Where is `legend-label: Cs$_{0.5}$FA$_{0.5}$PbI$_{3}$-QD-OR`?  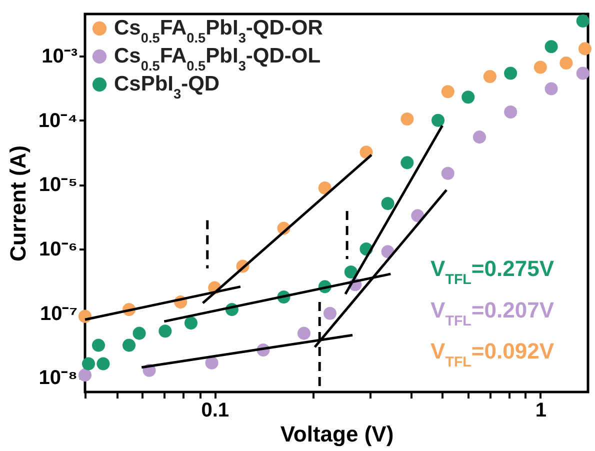 legend-label: Cs$_{0.5}$FA$_{0.5}$PbI$_{3}$-QD-OR is located at coordinates (218, 30).